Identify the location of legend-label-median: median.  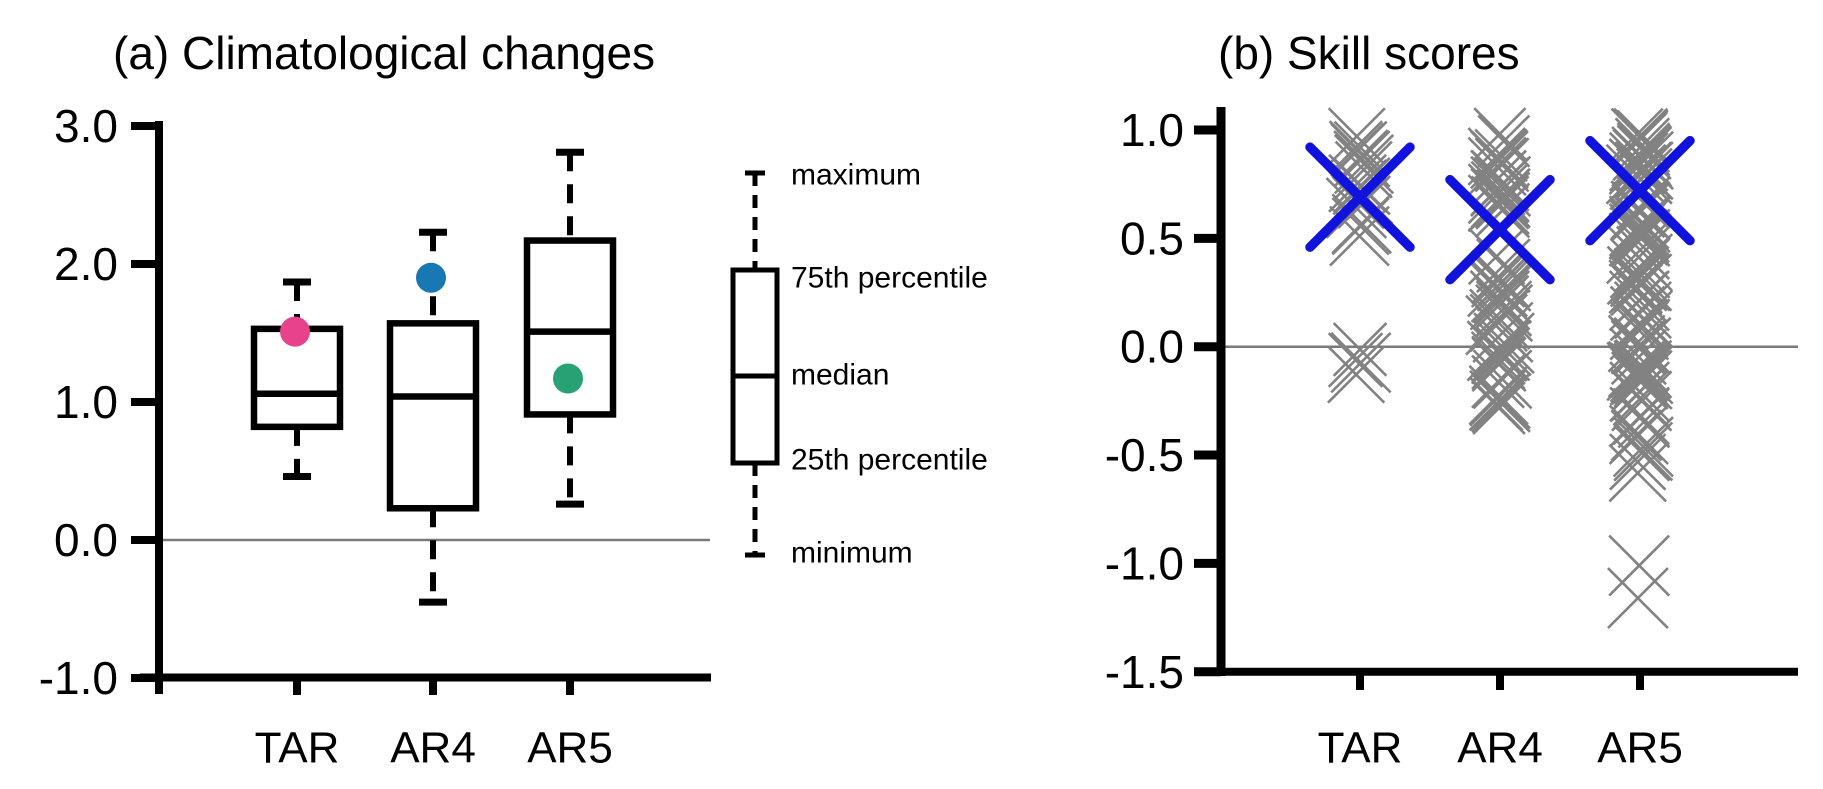
(840, 375).